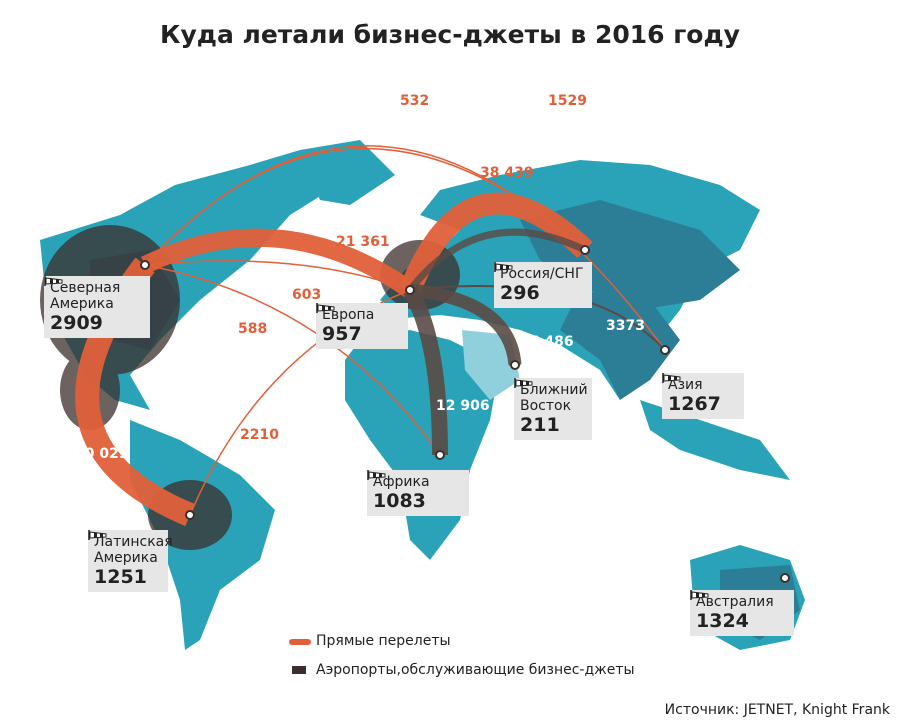 The width and height of the screenshot is (900, 727). Describe the element at coordinates (363, 242) in the screenshot. I see `flow-label: 21 361` at that location.